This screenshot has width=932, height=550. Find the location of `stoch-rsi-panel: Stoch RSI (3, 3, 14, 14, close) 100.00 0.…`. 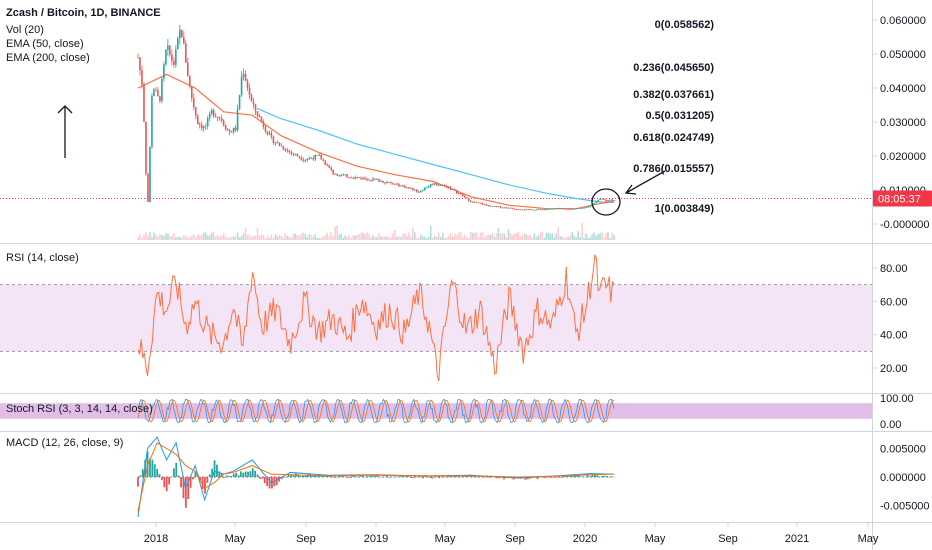

stoch-rsi-panel: Stoch RSI (3, 3, 14, 14, close) 100.00 0.… is located at coordinates (457, 412).